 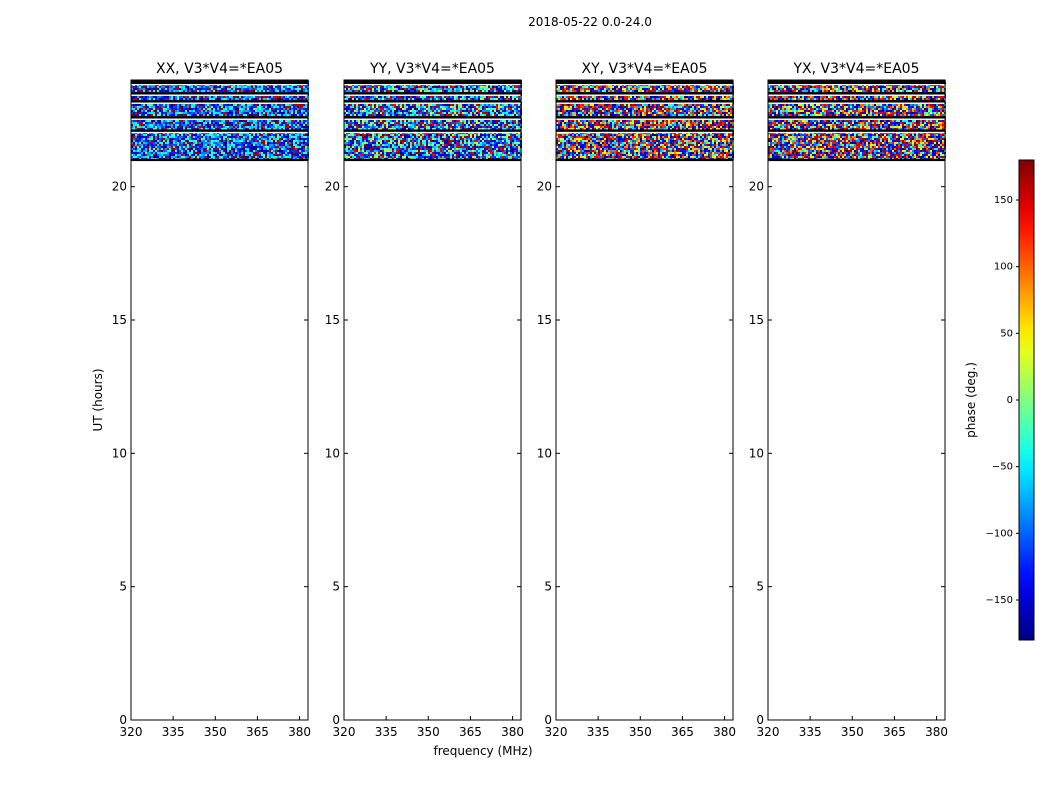 What do you see at coordinates (219, 132) in the screenshot?
I see `flag-gap` at bounding box center [219, 132].